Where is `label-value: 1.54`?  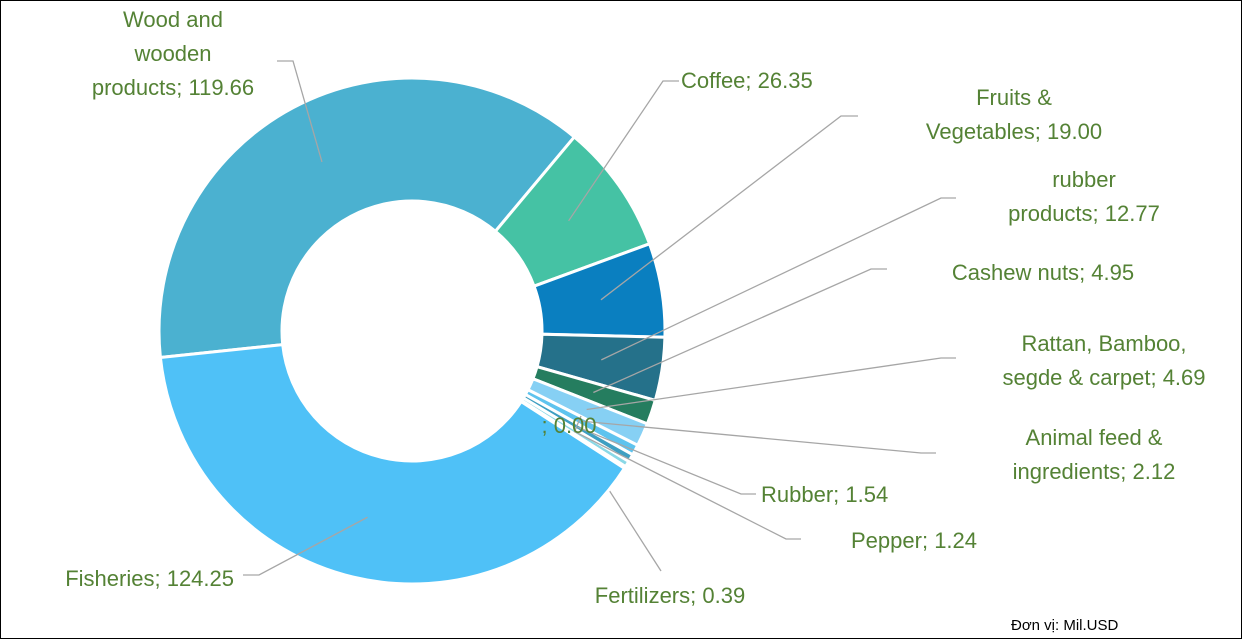
label-value: 1.54 is located at coordinates (867, 494).